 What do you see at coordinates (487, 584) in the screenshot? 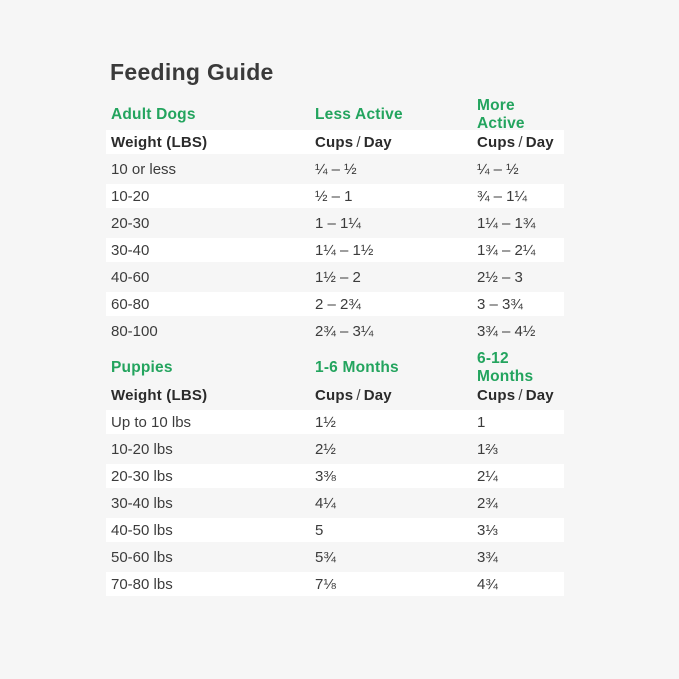
I see `months-6-12-cell: 4¾` at bounding box center [487, 584].